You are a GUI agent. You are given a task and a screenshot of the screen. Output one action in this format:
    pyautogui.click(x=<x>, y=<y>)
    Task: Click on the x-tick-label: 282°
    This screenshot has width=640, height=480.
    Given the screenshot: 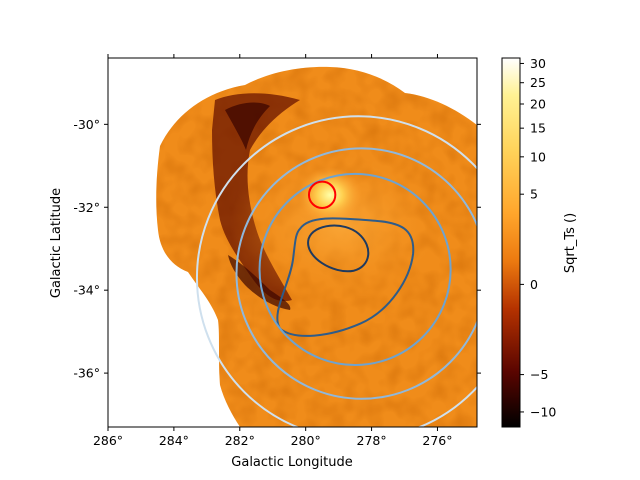 What is the action you would take?
    pyautogui.click(x=240, y=440)
    